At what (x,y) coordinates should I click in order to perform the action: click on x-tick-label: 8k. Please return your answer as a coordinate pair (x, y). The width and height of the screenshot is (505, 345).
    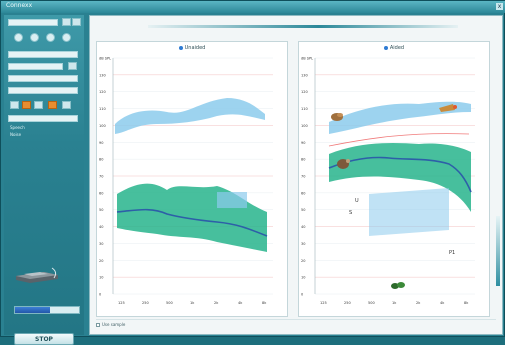
    Looking at the image, I should click on (466, 303).